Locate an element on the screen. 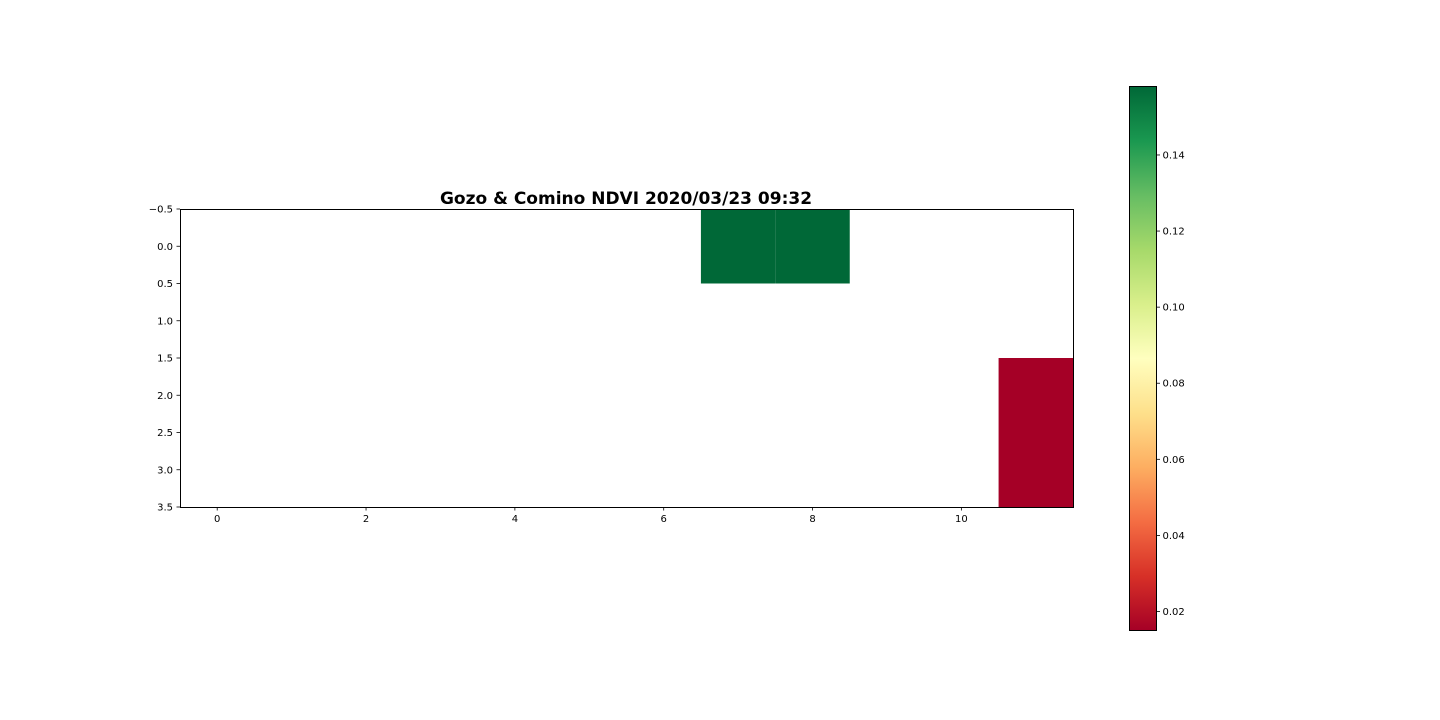 This screenshot has height=720, width=1440. y-tick-label: −0.5 is located at coordinates (161, 210).